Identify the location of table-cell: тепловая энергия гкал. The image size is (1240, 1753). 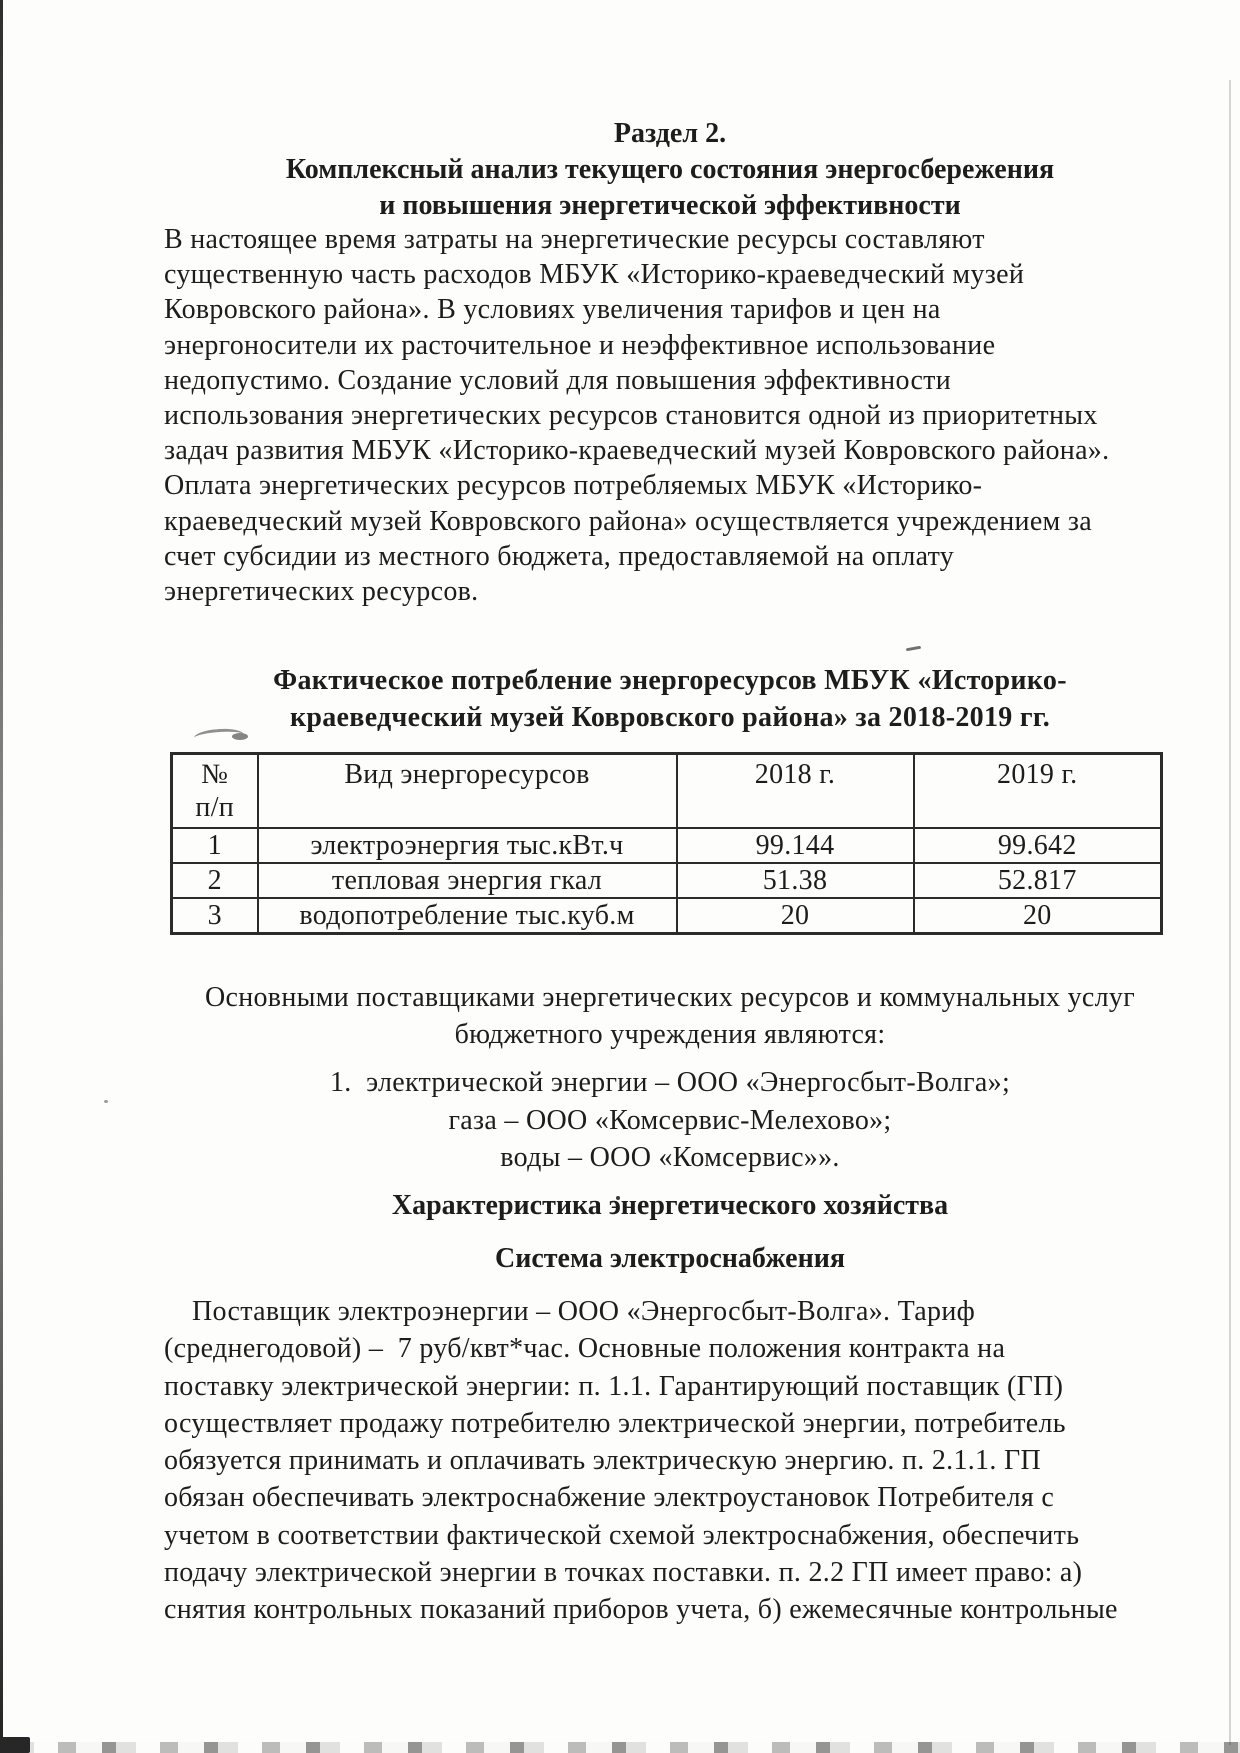
(467, 880).